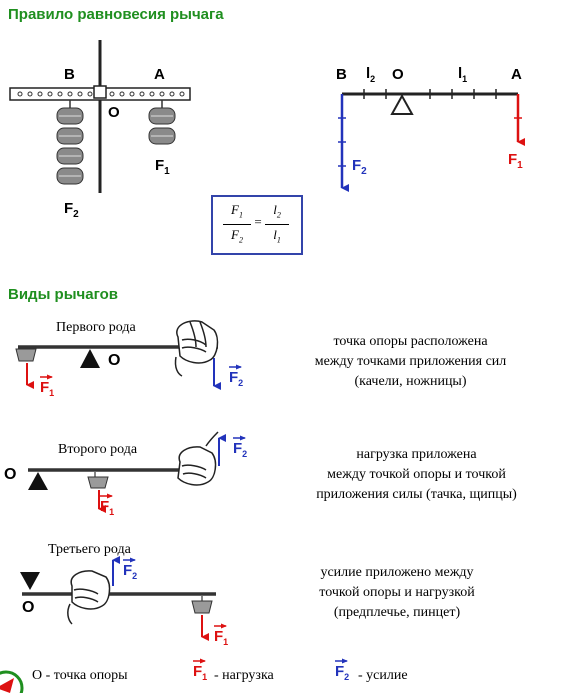  I want to click on first-kind-title: Первого рода, so click(96, 327).